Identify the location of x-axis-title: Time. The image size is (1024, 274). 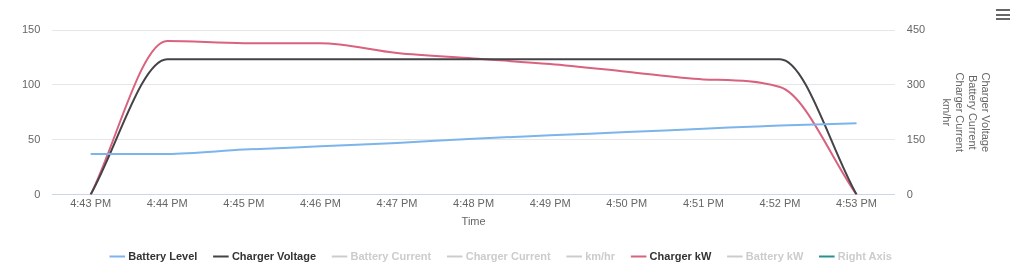
(473, 221).